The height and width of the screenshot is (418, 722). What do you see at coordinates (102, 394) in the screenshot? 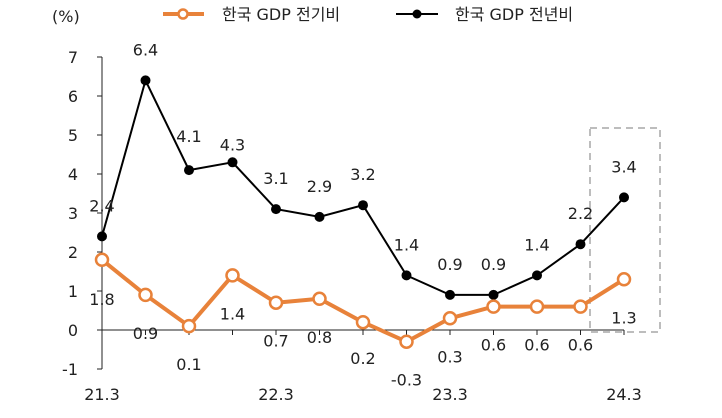
I see `x-tick-label: 21.3` at bounding box center [102, 394].